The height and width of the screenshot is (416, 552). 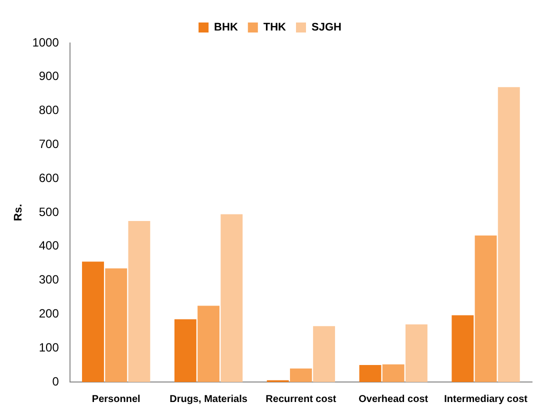 What do you see at coordinates (56, 381) in the screenshot?
I see `y-tick-label: 0` at bounding box center [56, 381].